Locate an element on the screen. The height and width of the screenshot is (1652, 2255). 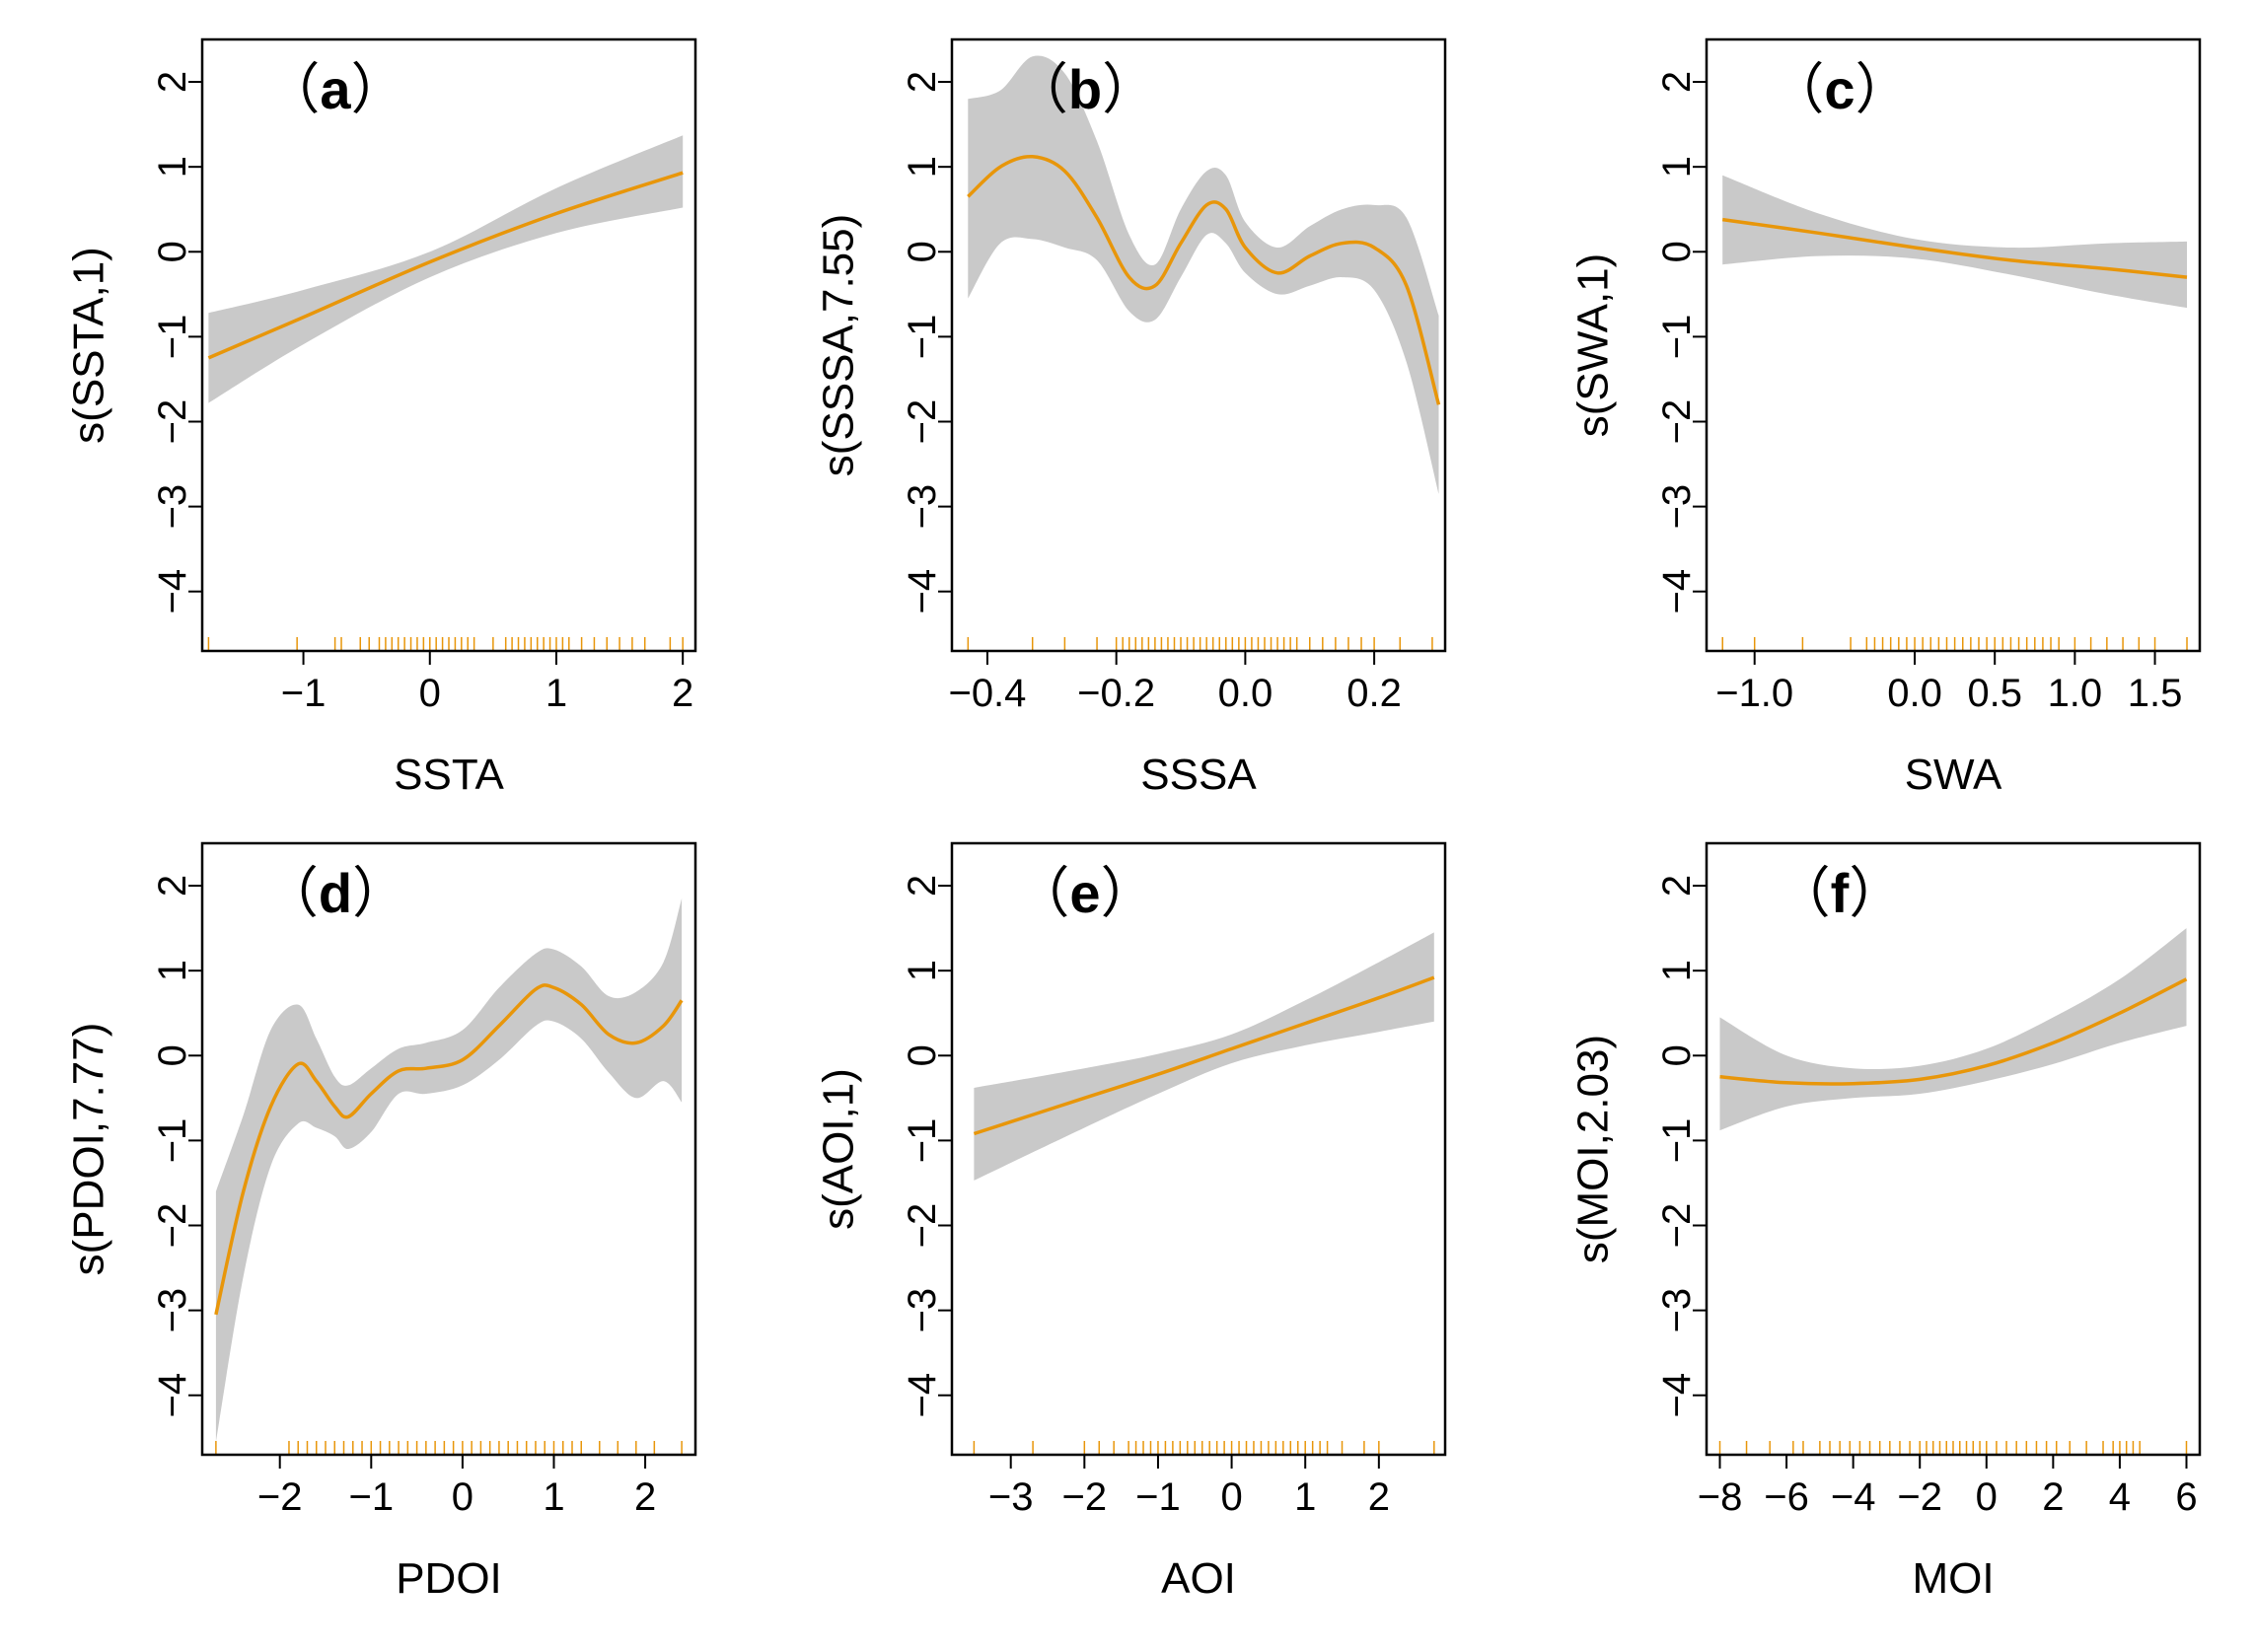
x-tick-label: 0.5 is located at coordinates (1994, 694).